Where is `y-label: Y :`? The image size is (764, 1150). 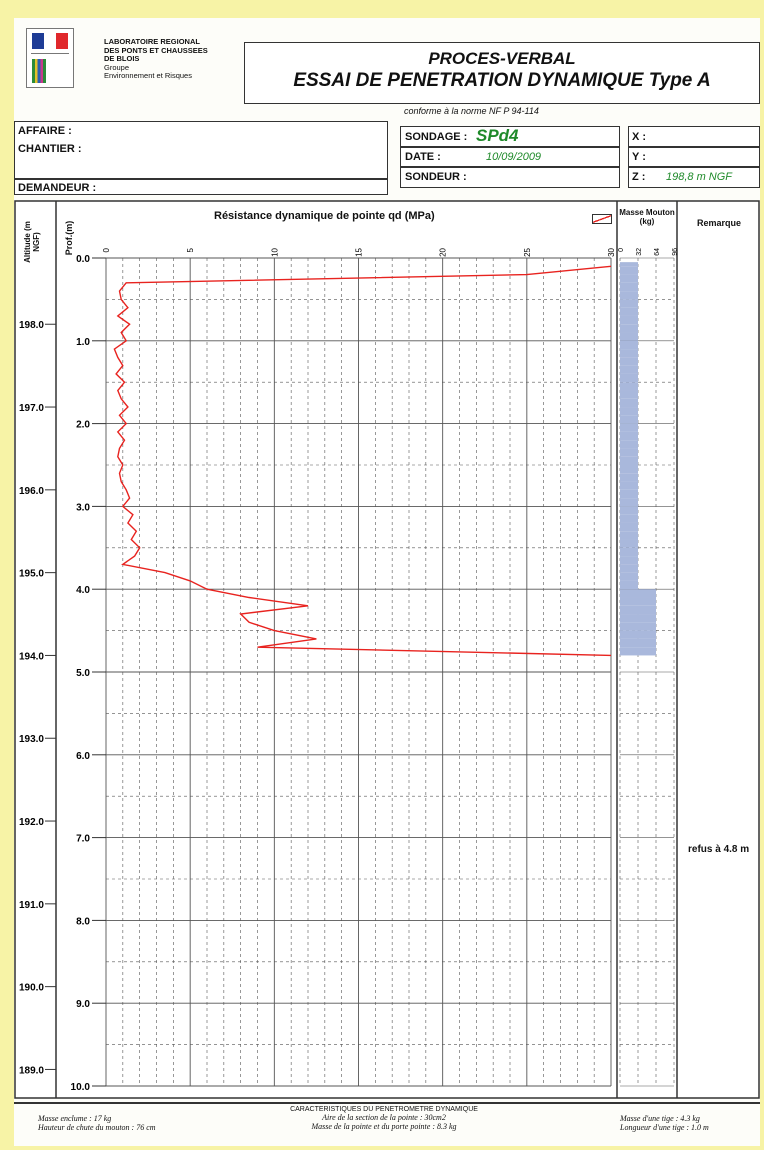
y-label: Y : is located at coordinates (639, 157).